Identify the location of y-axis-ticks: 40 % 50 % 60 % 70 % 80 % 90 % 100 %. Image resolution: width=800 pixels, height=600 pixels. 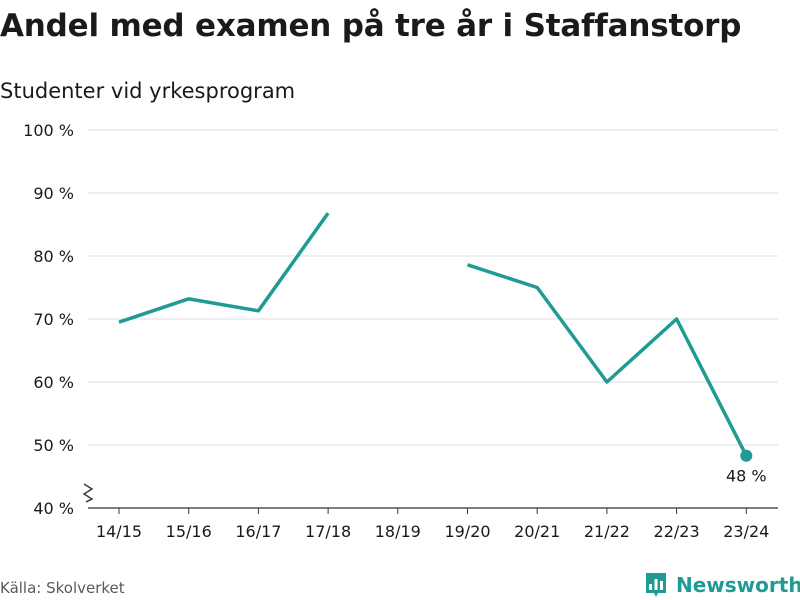
(48, 319).